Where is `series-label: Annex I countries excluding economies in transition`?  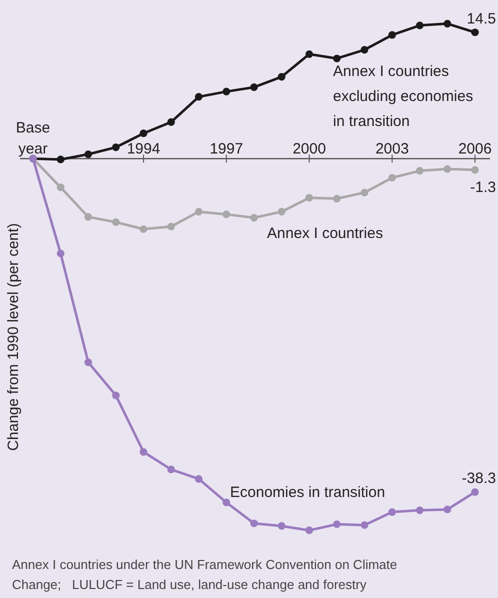
series-label: Annex I countries excluding economies in transition is located at coordinates (403, 96).